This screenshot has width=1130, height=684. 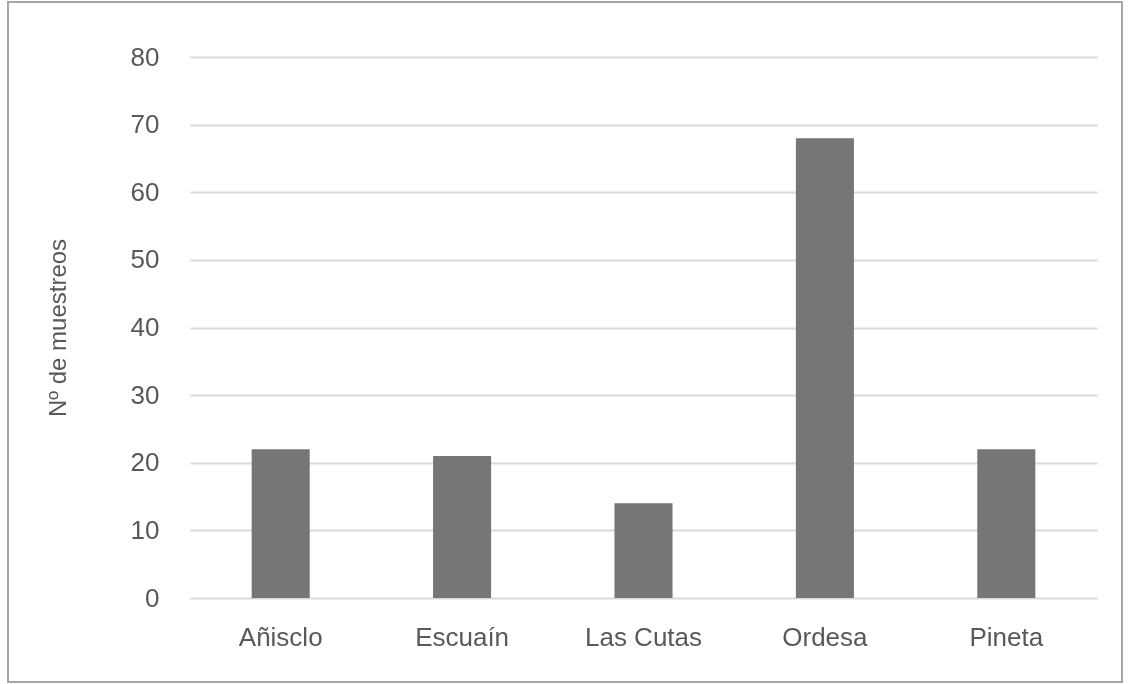 I want to click on y-tick-label: 60, so click(x=145, y=191).